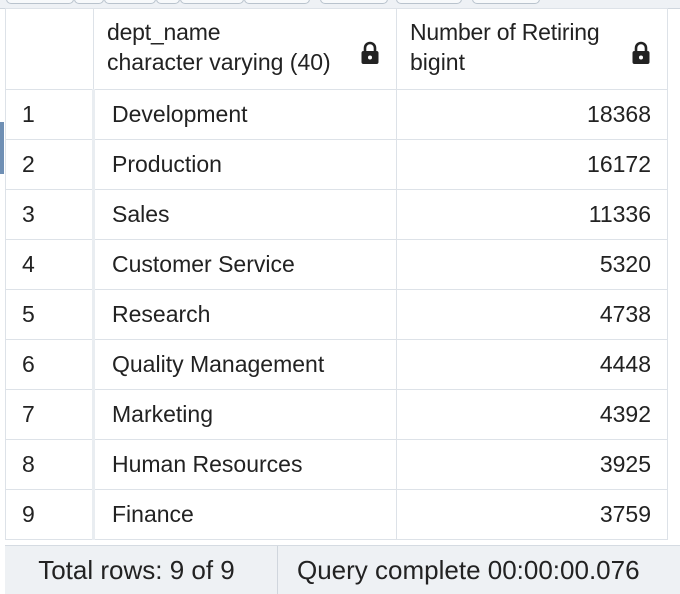 This screenshot has width=680, height=594. I want to click on table-row: 6 Quality Management 4448, so click(336, 364).